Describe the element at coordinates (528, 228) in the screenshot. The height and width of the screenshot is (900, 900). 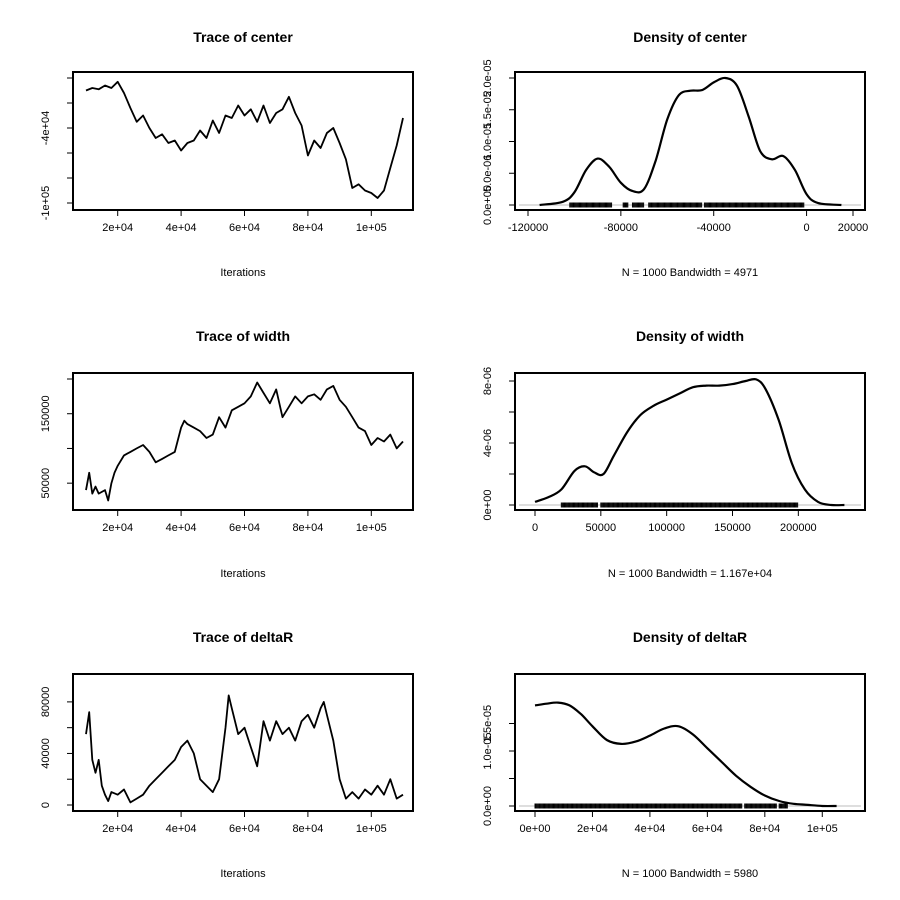
I see `x-tick-label: -120000` at that location.